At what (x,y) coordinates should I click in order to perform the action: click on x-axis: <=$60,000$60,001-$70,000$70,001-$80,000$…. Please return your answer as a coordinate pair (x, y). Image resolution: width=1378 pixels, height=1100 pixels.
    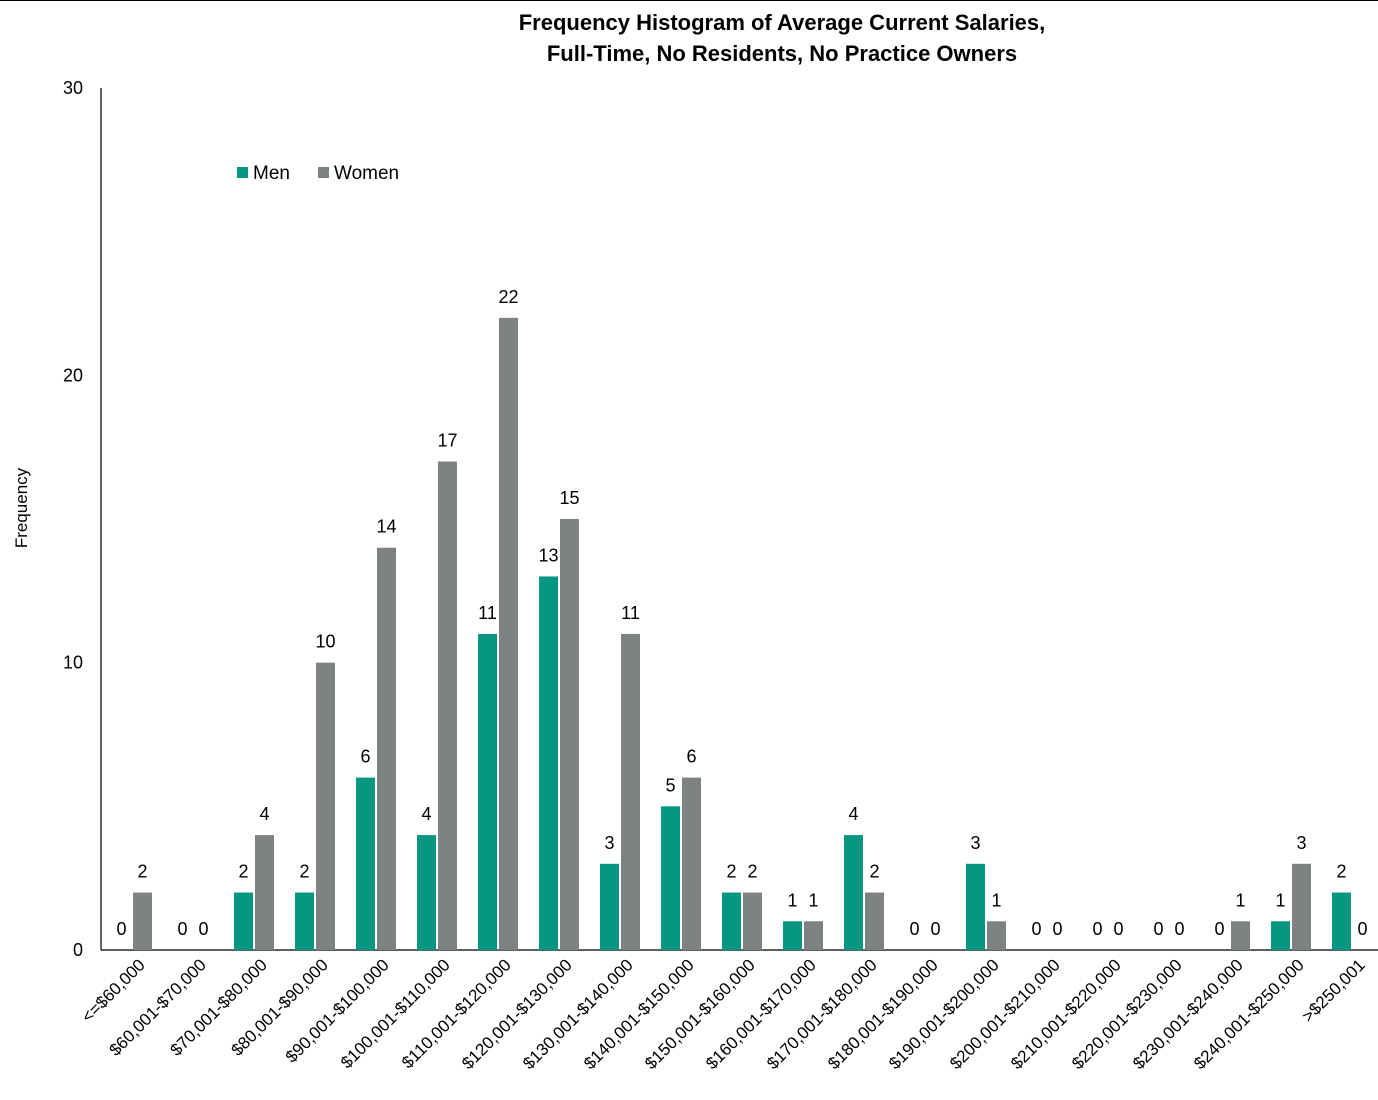
    Looking at the image, I should click on (728, 1011).